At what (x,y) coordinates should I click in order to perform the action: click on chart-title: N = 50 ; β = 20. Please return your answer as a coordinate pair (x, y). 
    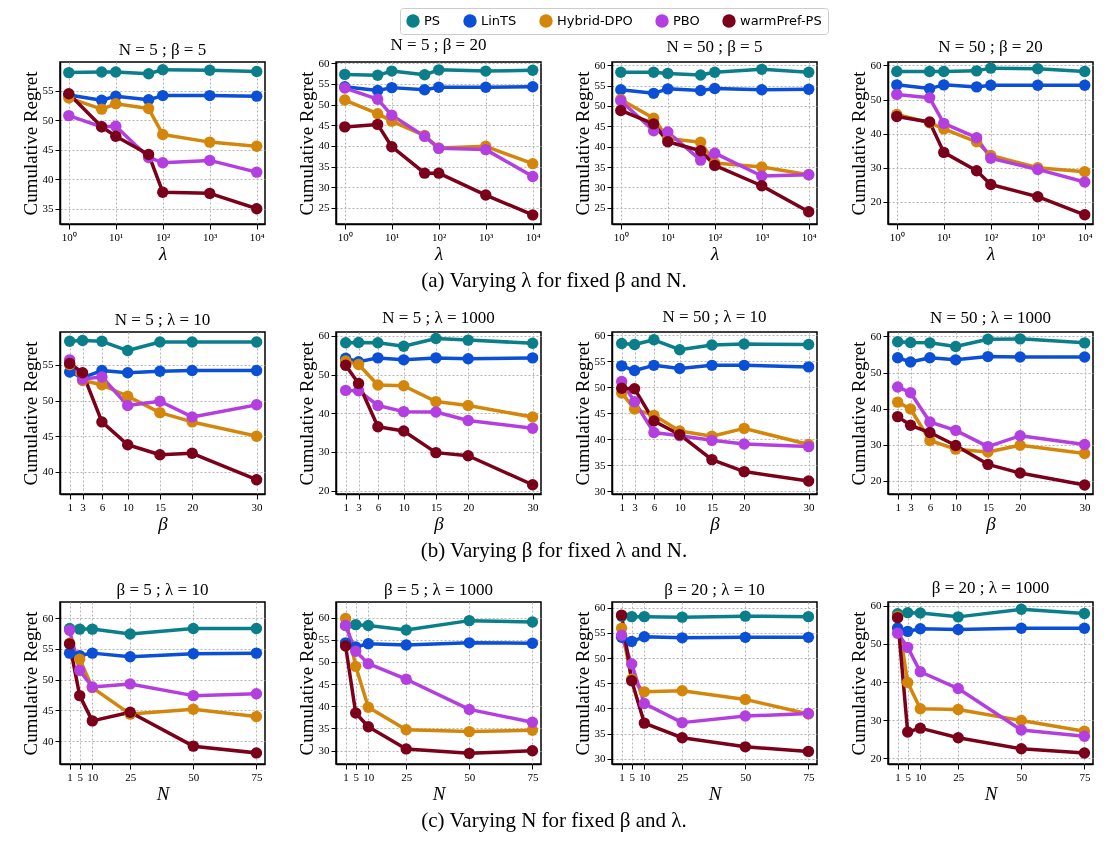
    Looking at the image, I should click on (990, 47).